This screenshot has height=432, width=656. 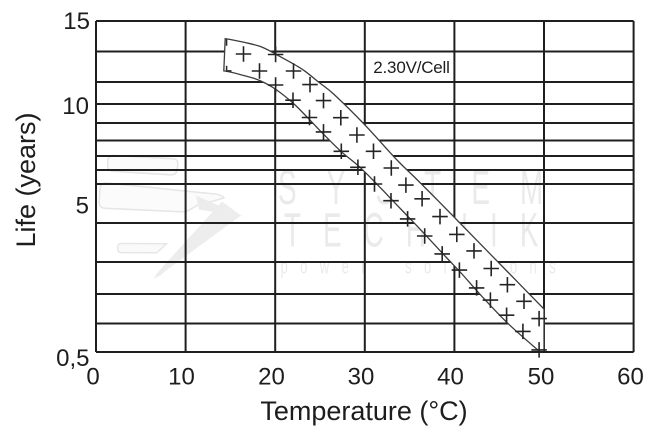 What do you see at coordinates (361, 377) in the screenshot?
I see `svg-text: 30` at bounding box center [361, 377].